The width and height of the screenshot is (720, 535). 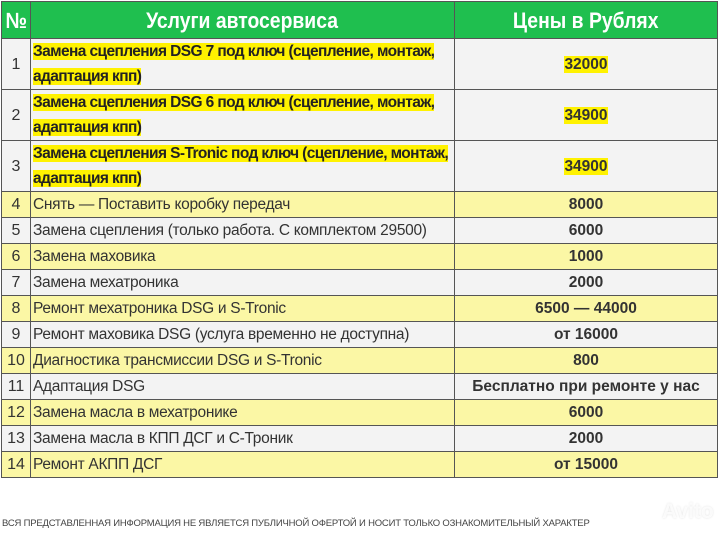 I want to click on avito-logo-icon: Avito, so click(x=678, y=511).